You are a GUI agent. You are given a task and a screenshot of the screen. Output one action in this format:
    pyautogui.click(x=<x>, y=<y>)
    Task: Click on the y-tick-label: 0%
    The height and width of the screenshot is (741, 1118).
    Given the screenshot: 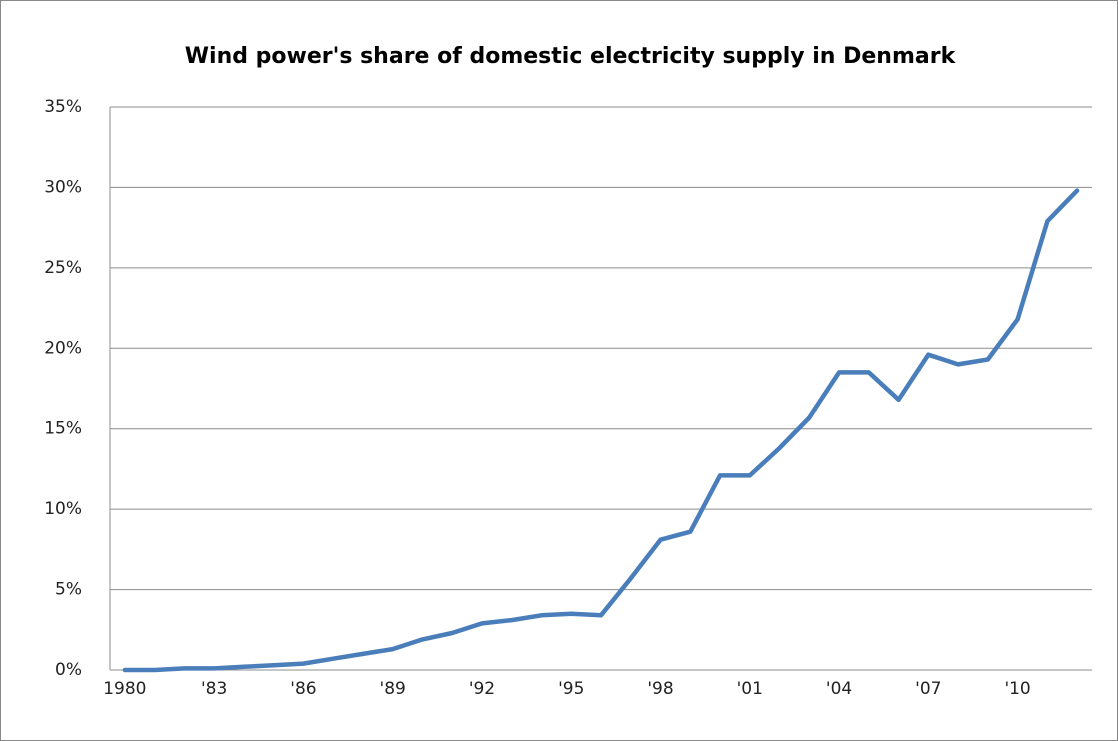 What is the action you would take?
    pyautogui.click(x=68, y=670)
    